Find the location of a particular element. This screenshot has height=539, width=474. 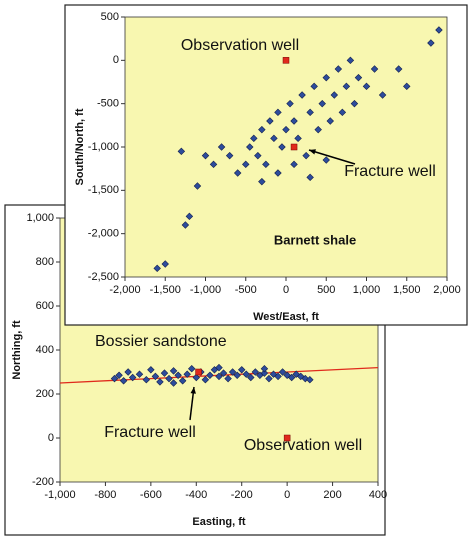

x-tick-label: 1,000 is located at coordinates (367, 290).